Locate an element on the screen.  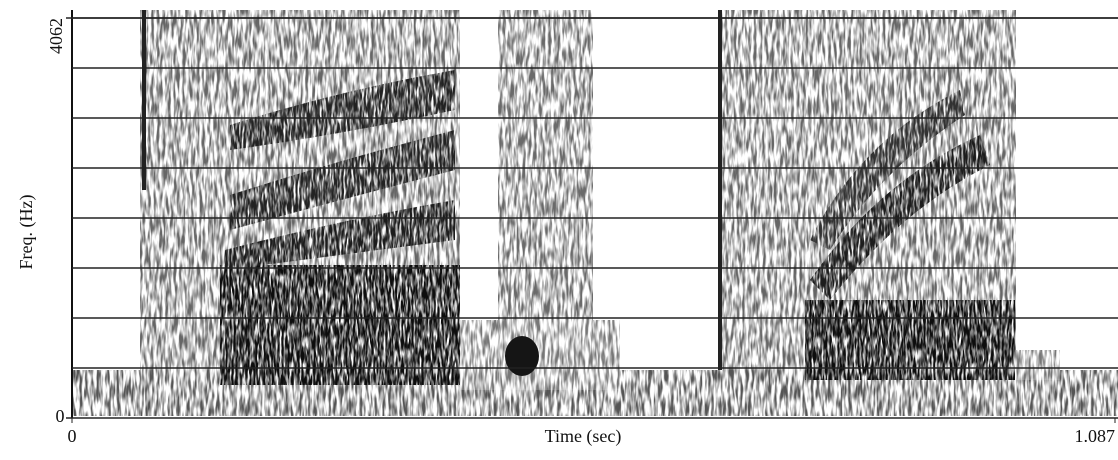
x-axis-label: Time (sec) is located at coordinates (583, 436).